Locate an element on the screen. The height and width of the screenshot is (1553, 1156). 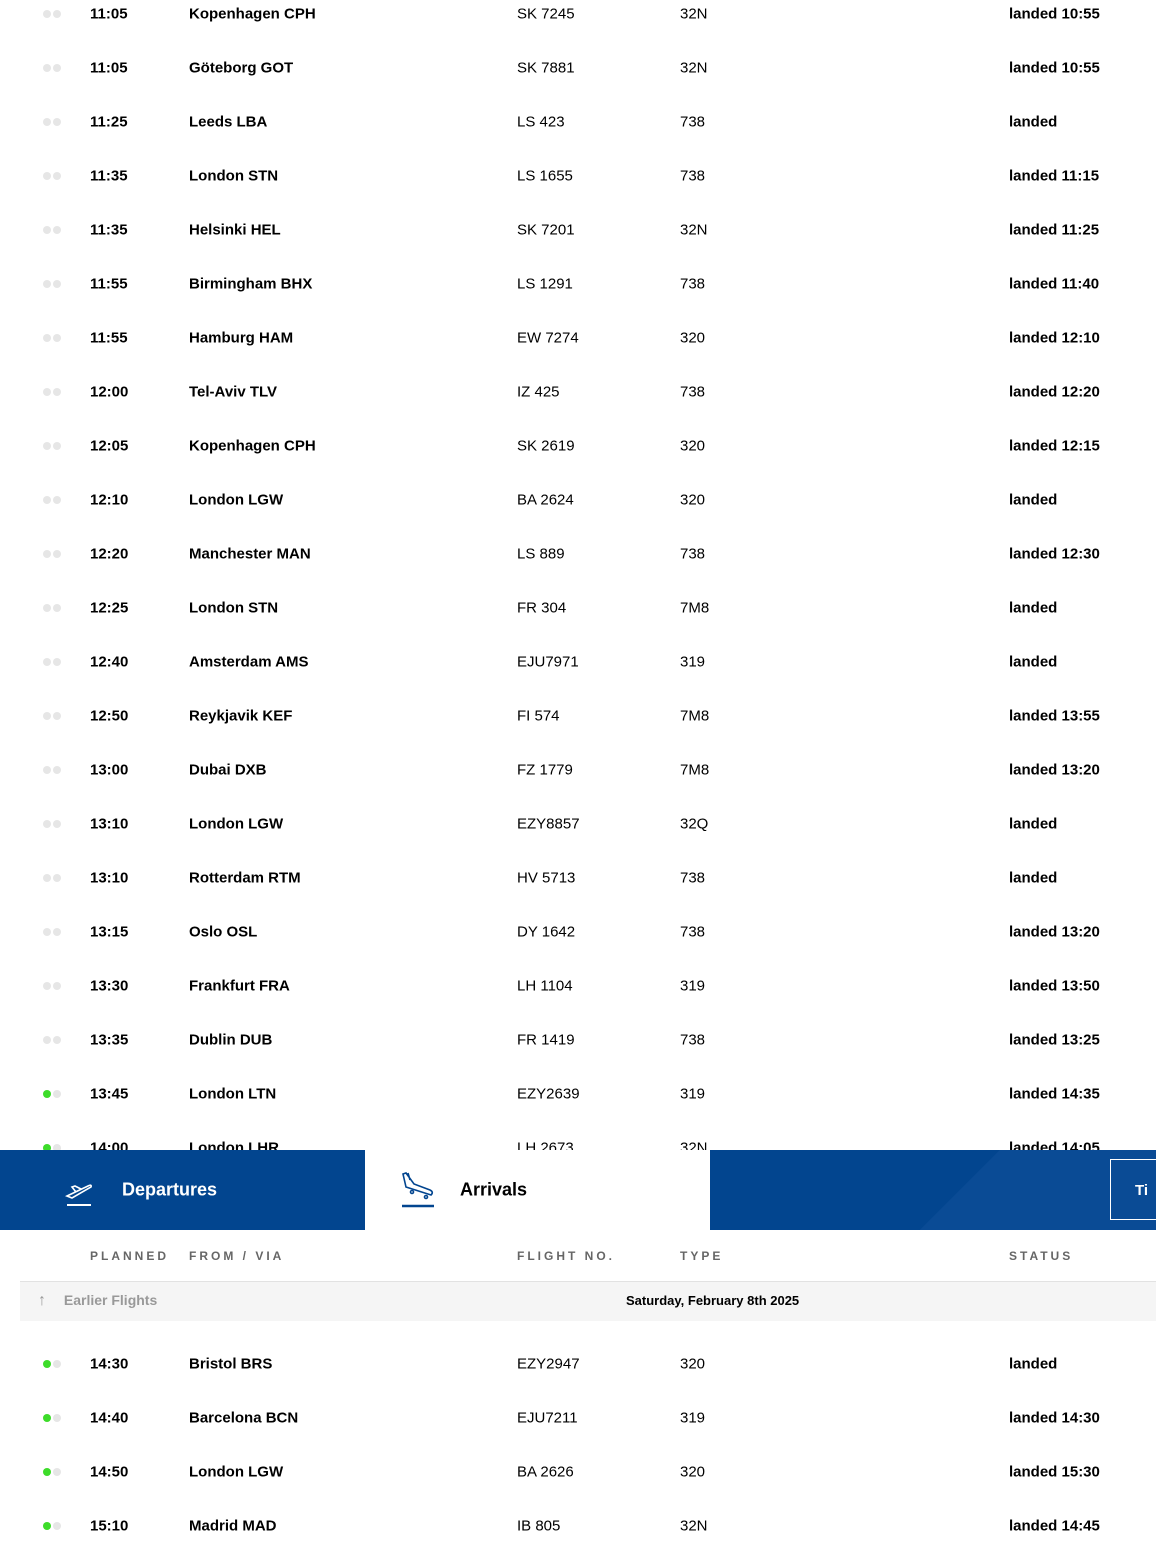
flight-number: HV 5713 is located at coordinates (546, 878).